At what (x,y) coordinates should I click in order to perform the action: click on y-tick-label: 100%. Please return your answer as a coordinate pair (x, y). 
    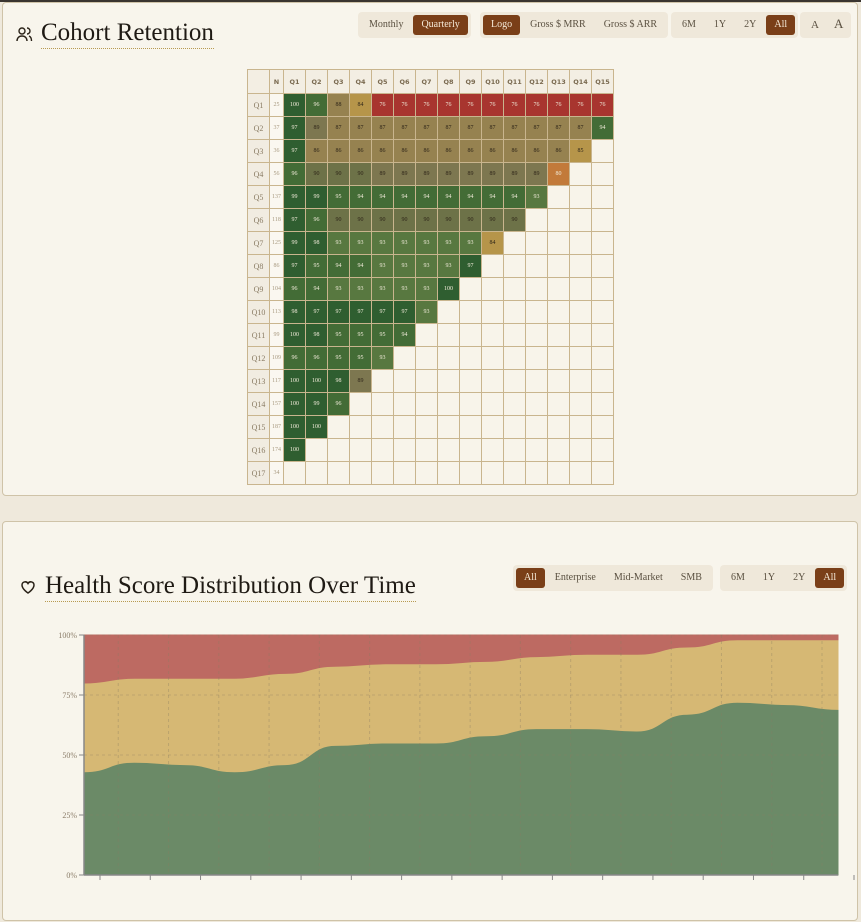
    Looking at the image, I should click on (67, 635).